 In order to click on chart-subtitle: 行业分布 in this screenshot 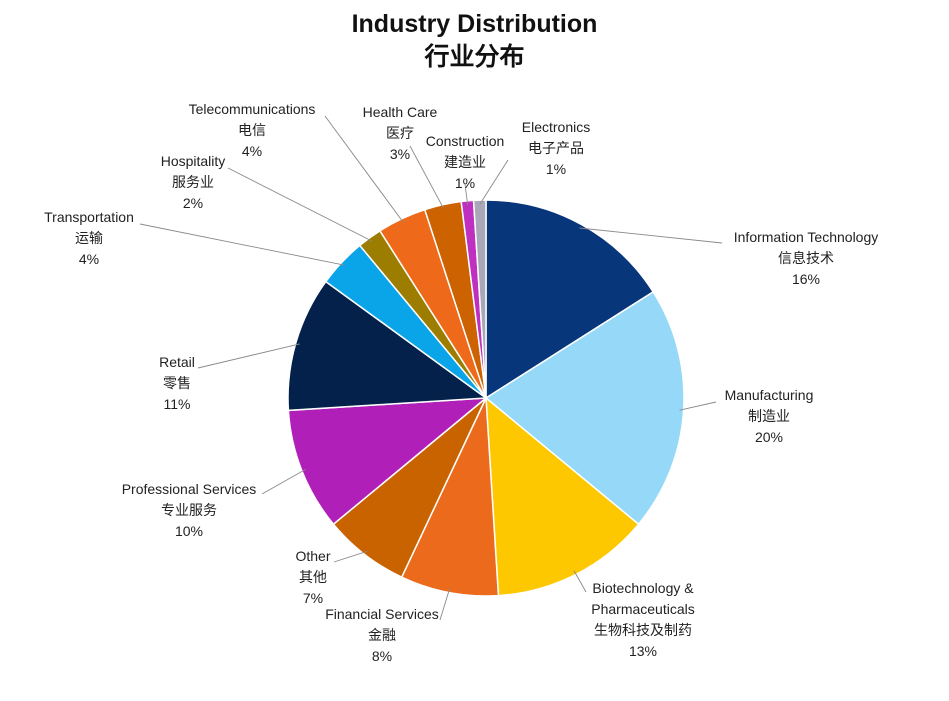, I will do `click(474, 56)`.